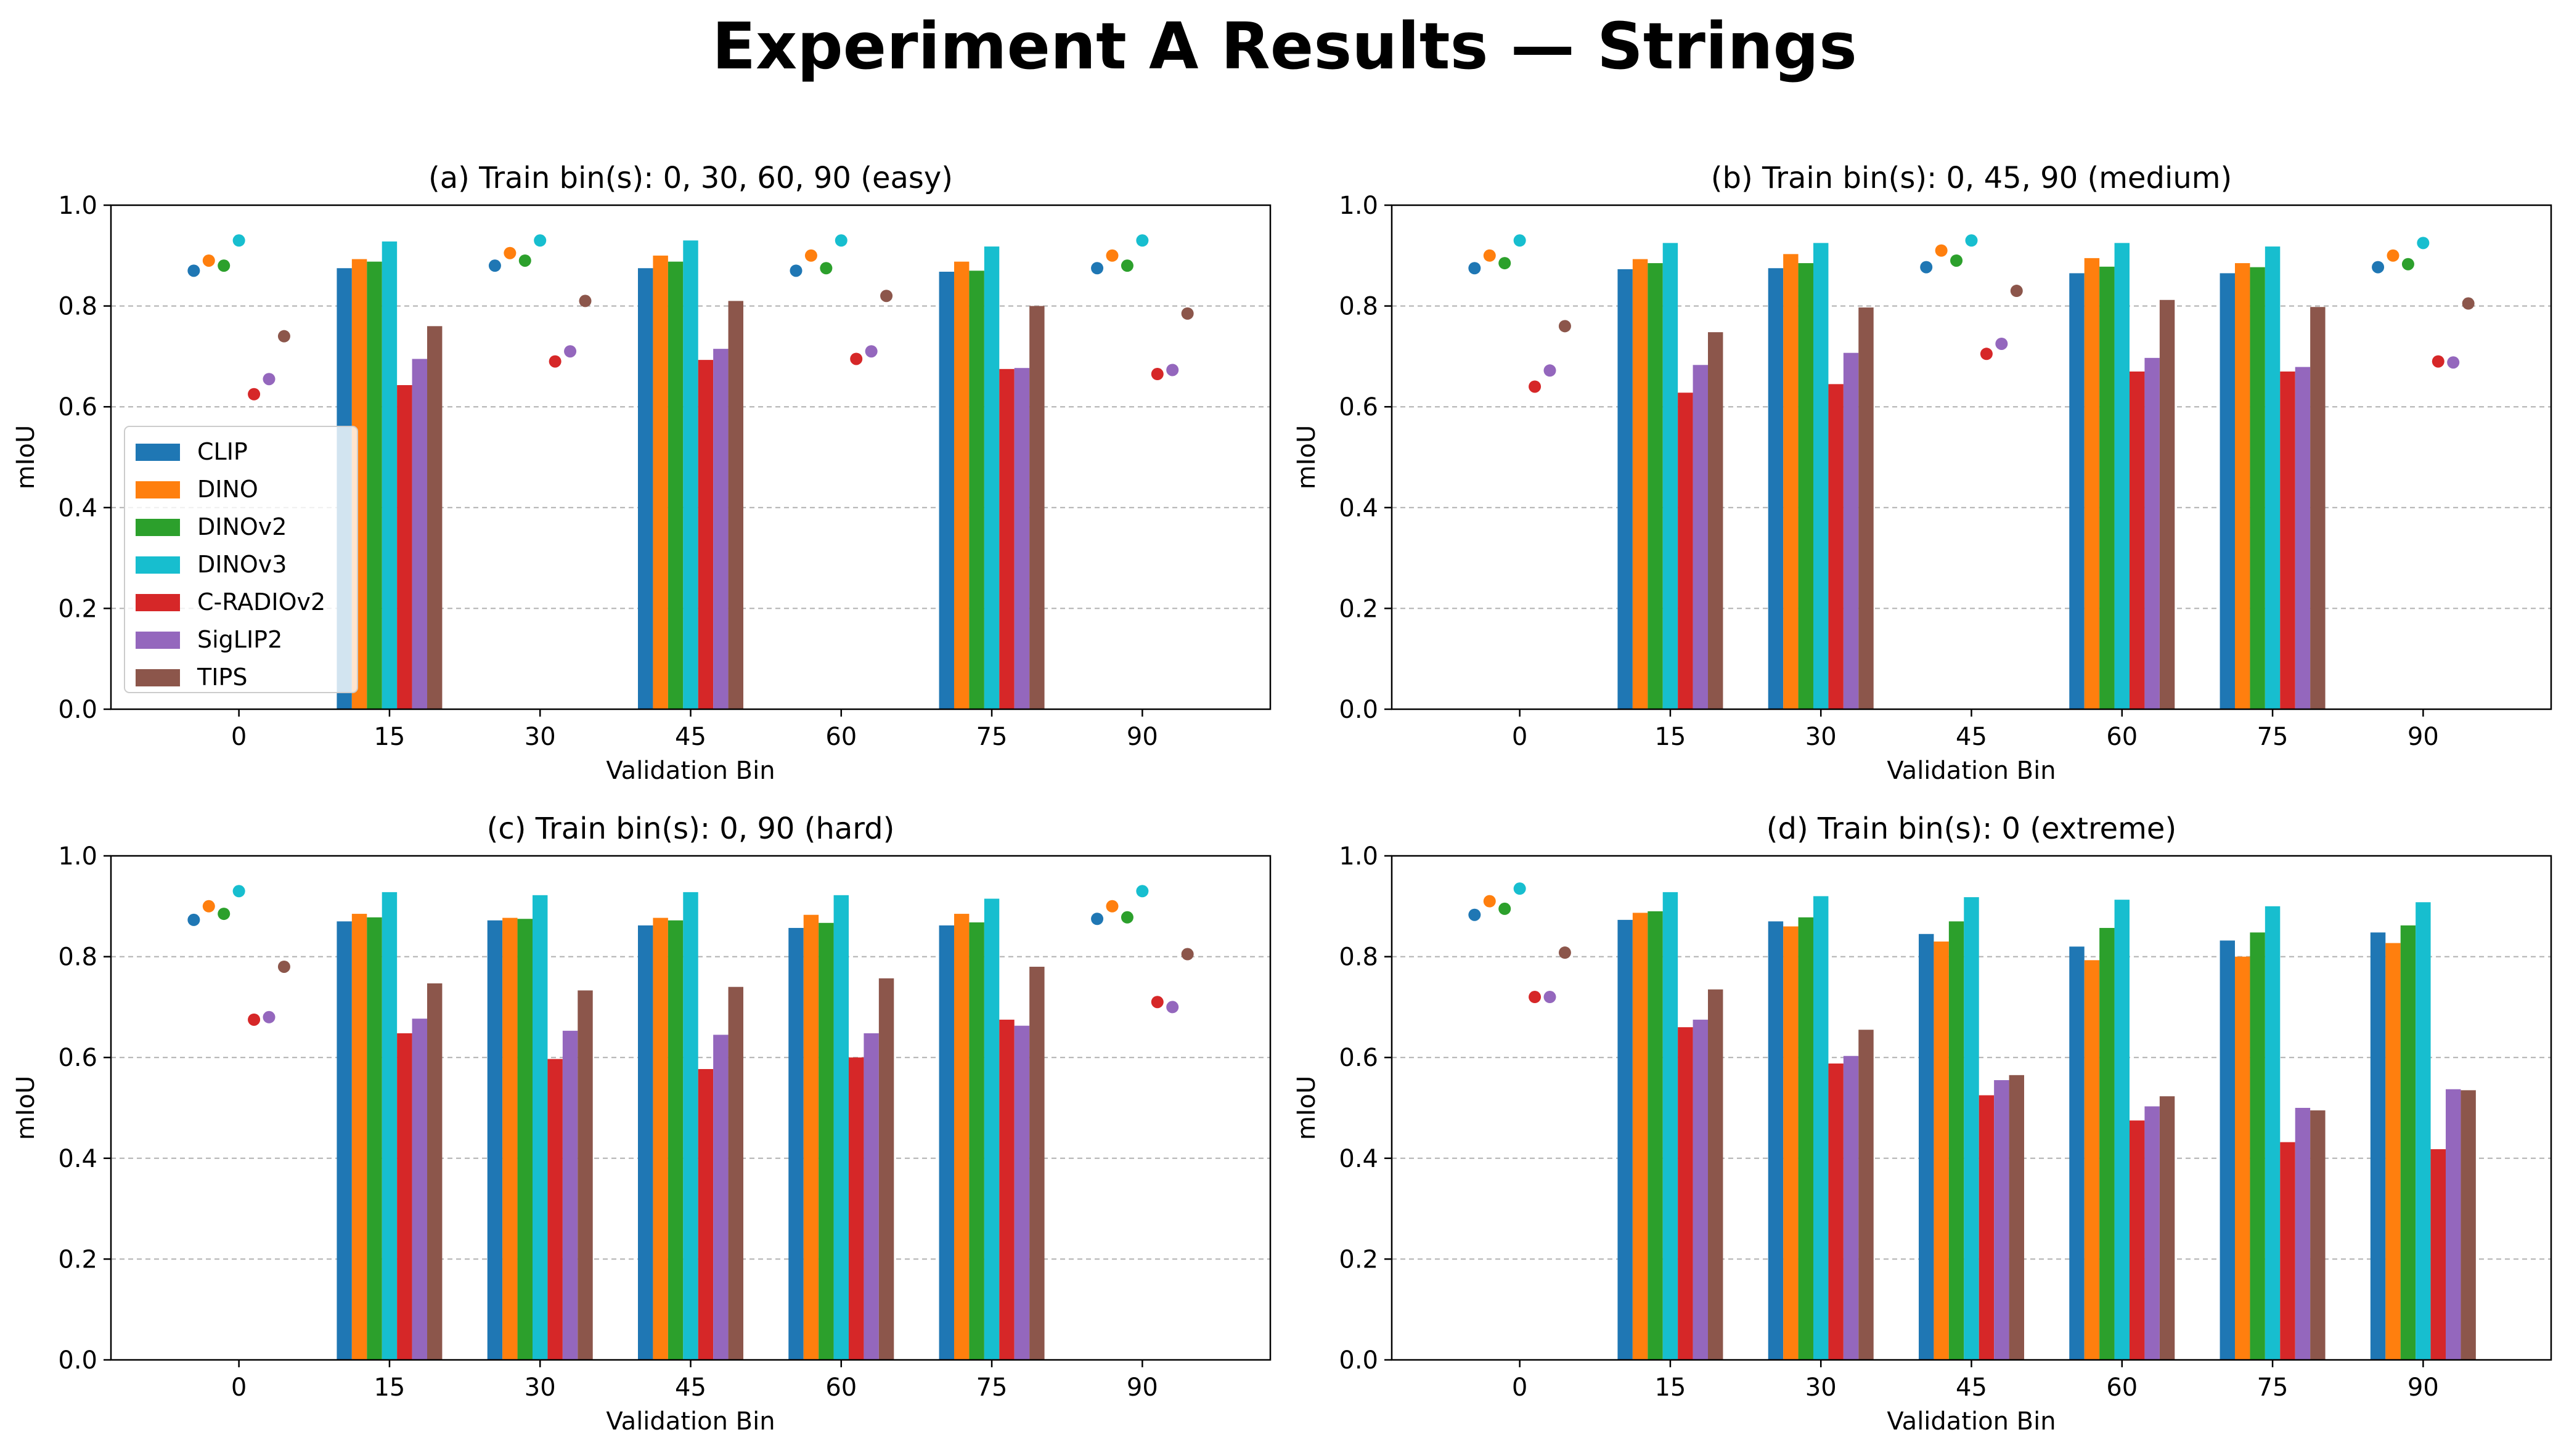 The image size is (2569, 1456). Describe the element at coordinates (1489, 901) in the screenshot. I see `train-point-dino` at that location.